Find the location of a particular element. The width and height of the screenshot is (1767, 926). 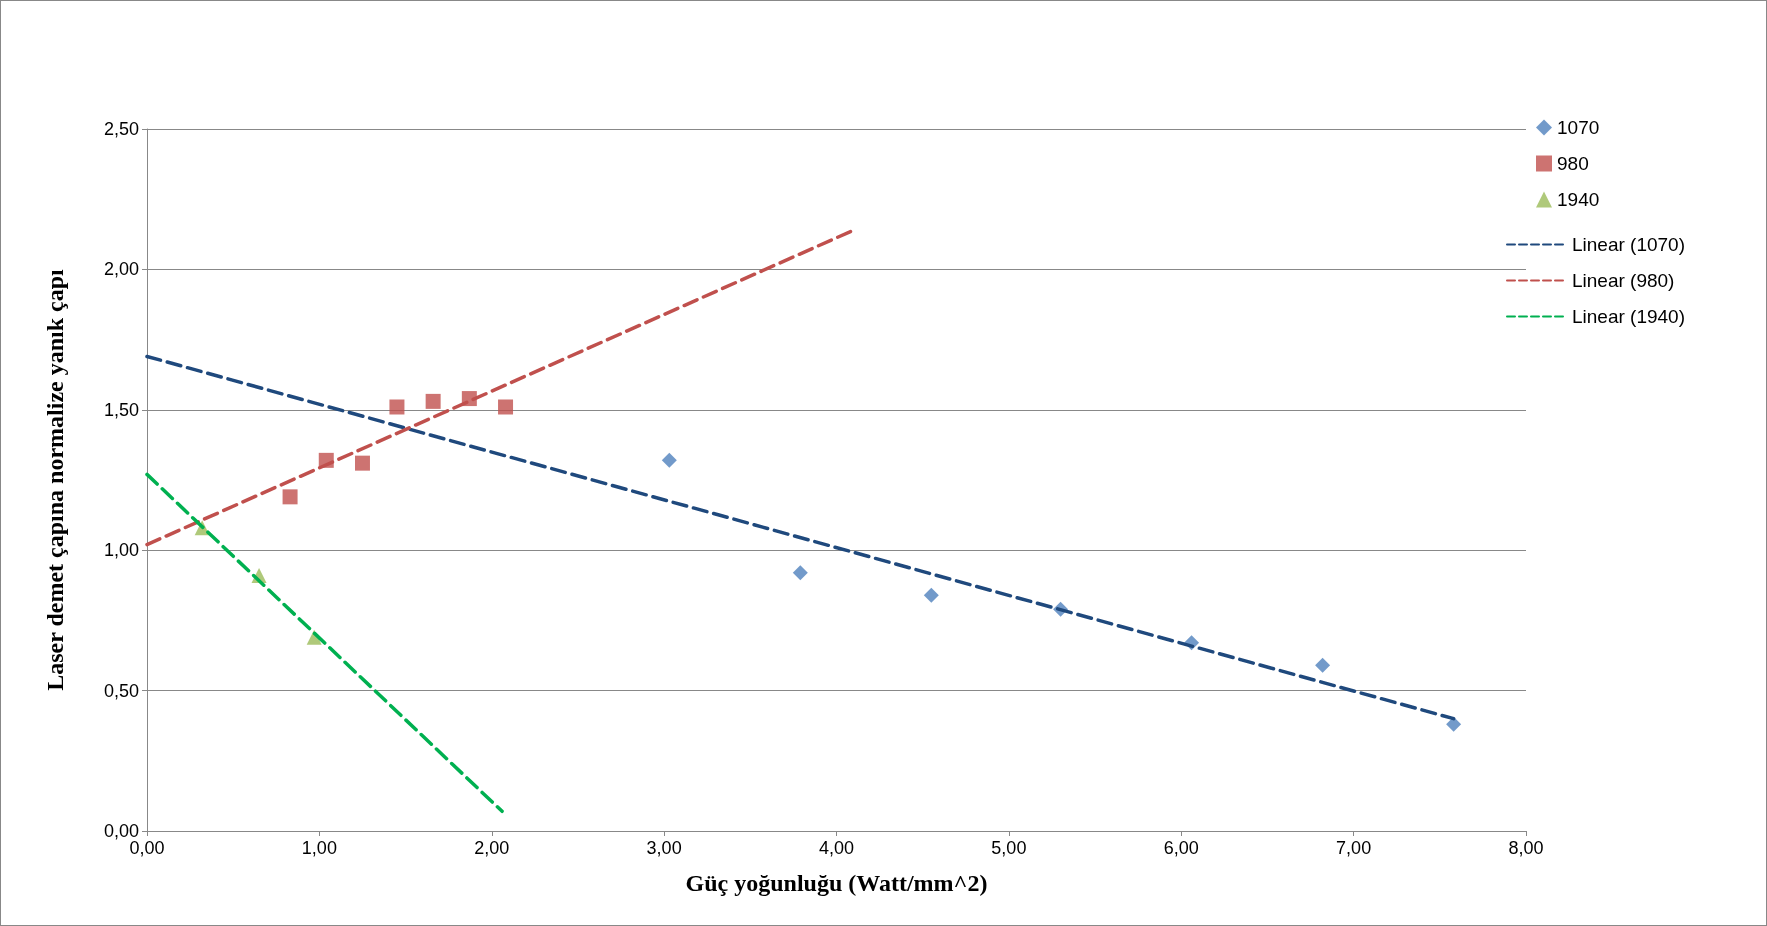

y-tick-label: 0,50 is located at coordinates (121, 690).